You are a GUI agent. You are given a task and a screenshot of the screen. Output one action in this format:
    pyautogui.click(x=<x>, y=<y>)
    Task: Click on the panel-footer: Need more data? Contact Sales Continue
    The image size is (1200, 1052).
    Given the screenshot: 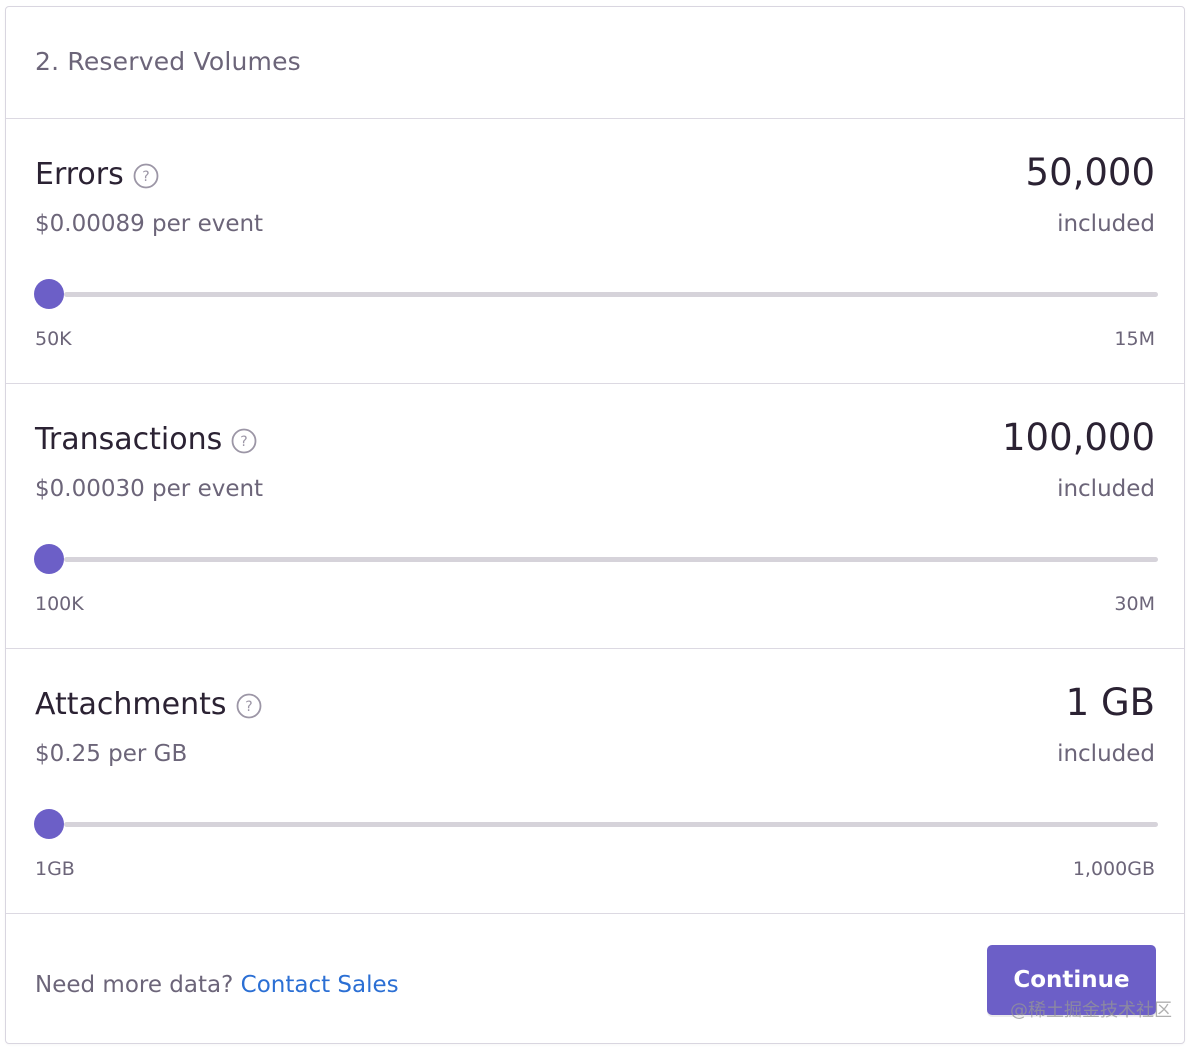 What is the action you would take?
    pyautogui.click(x=595, y=978)
    